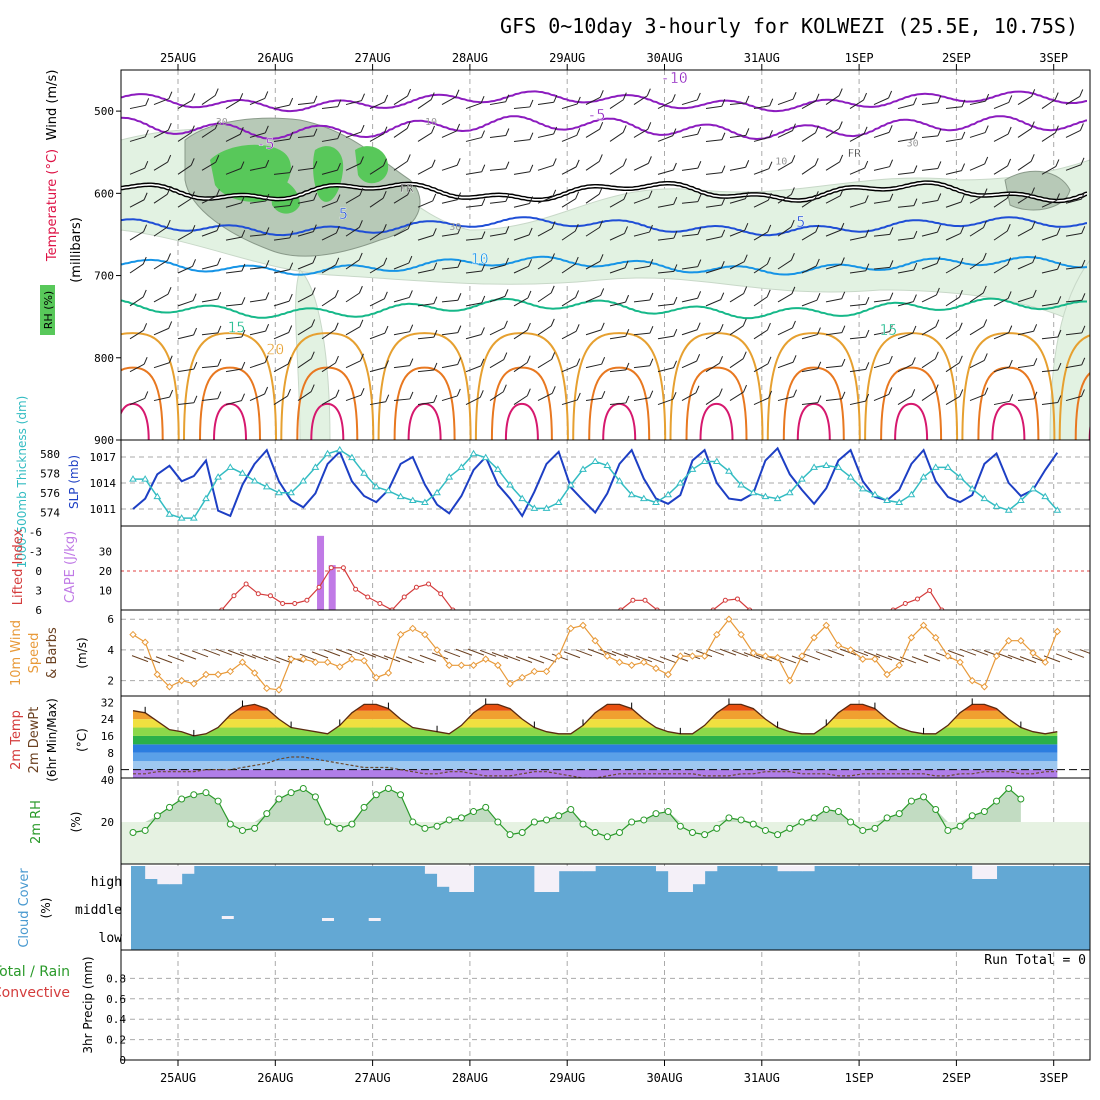 This screenshot has width=1100, height=1100. I want to click on precip-tick: 0.6, so click(116, 999).